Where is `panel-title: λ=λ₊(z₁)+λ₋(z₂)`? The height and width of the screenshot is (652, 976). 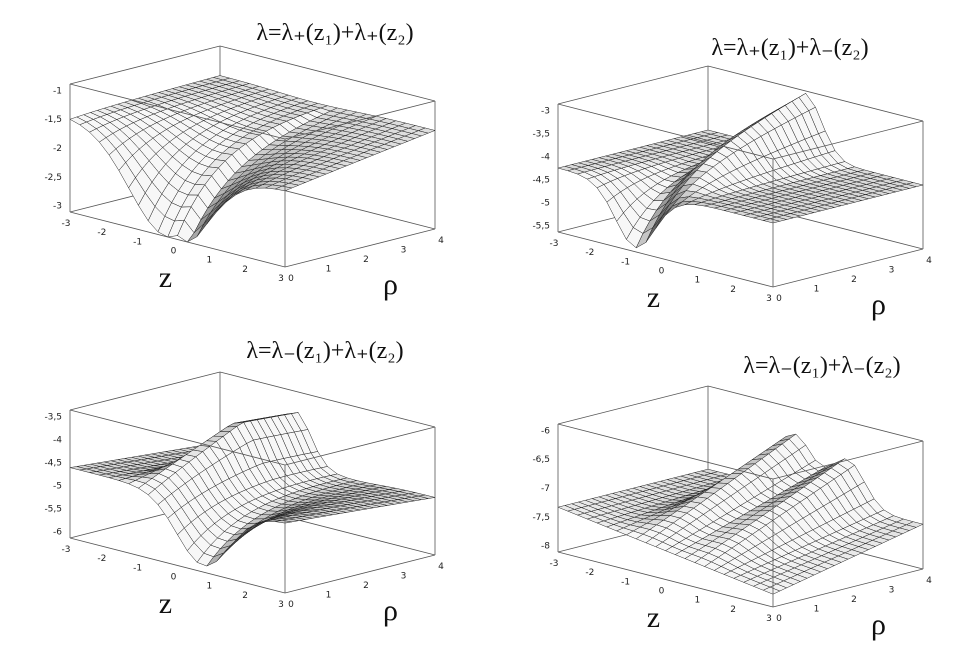
panel-title: λ=λ₊(z₁)+λ₋(z₂) is located at coordinates (789, 48).